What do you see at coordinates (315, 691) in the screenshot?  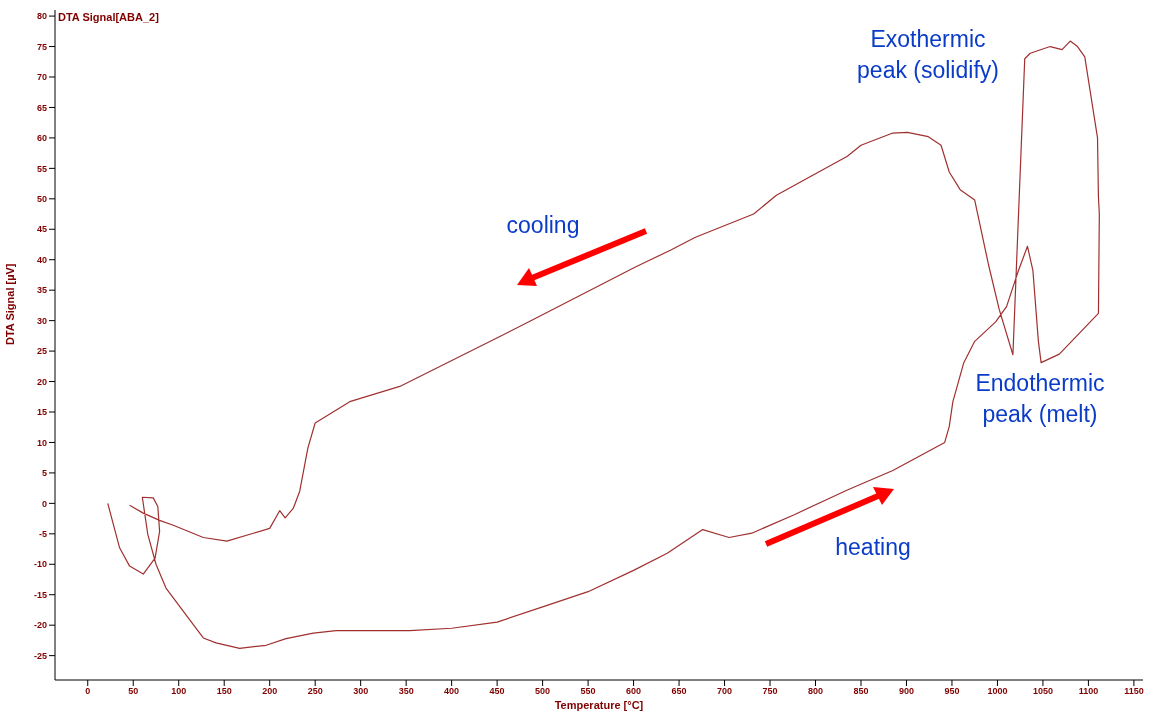 I see `x-tick-label: 250` at bounding box center [315, 691].